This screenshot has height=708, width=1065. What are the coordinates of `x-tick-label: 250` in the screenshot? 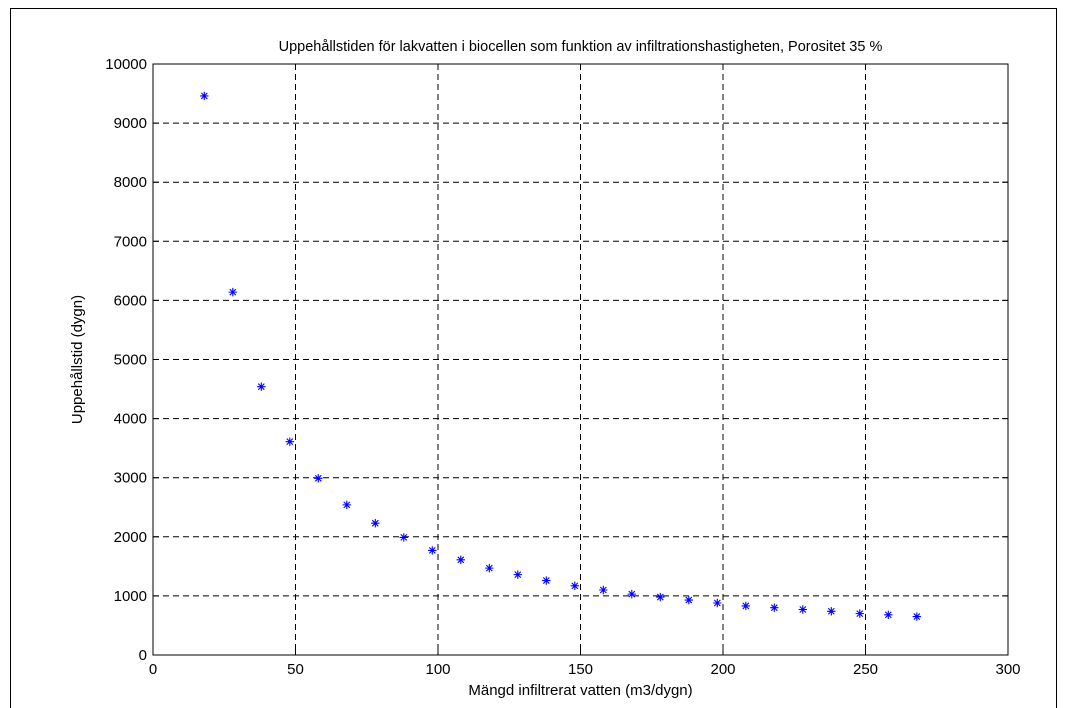 It's located at (865, 669).